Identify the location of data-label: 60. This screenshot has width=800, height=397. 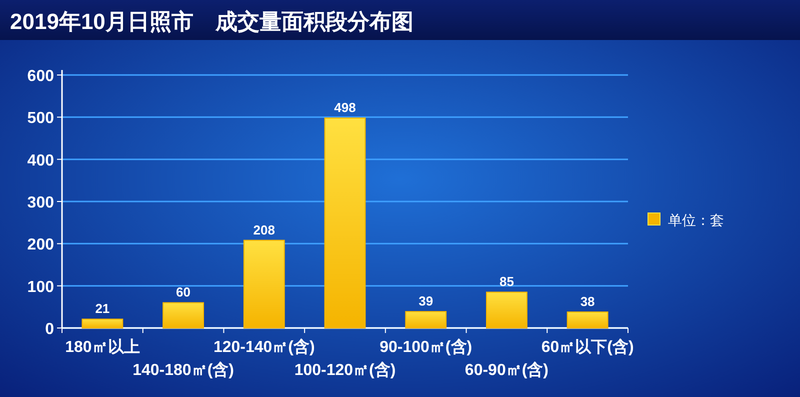
(183, 292).